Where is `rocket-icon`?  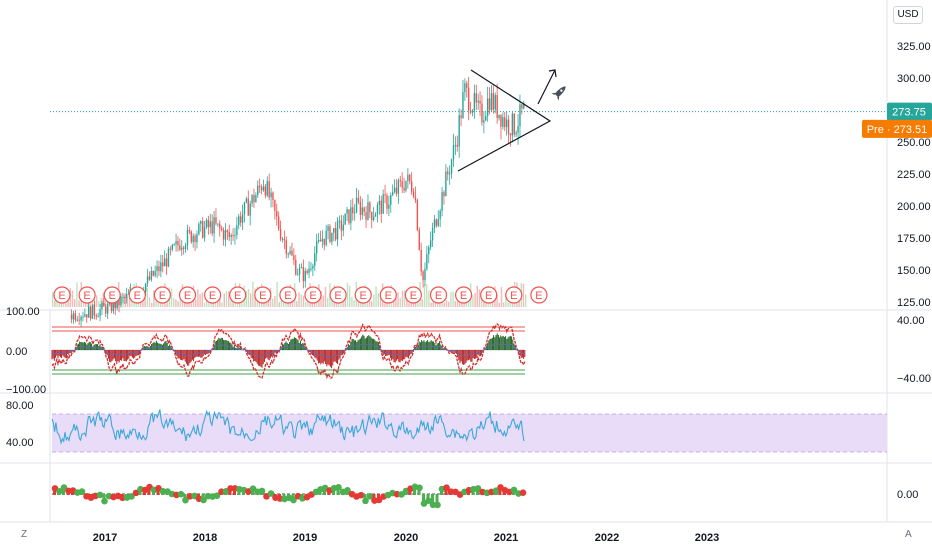
rocket-icon is located at coordinates (558, 93).